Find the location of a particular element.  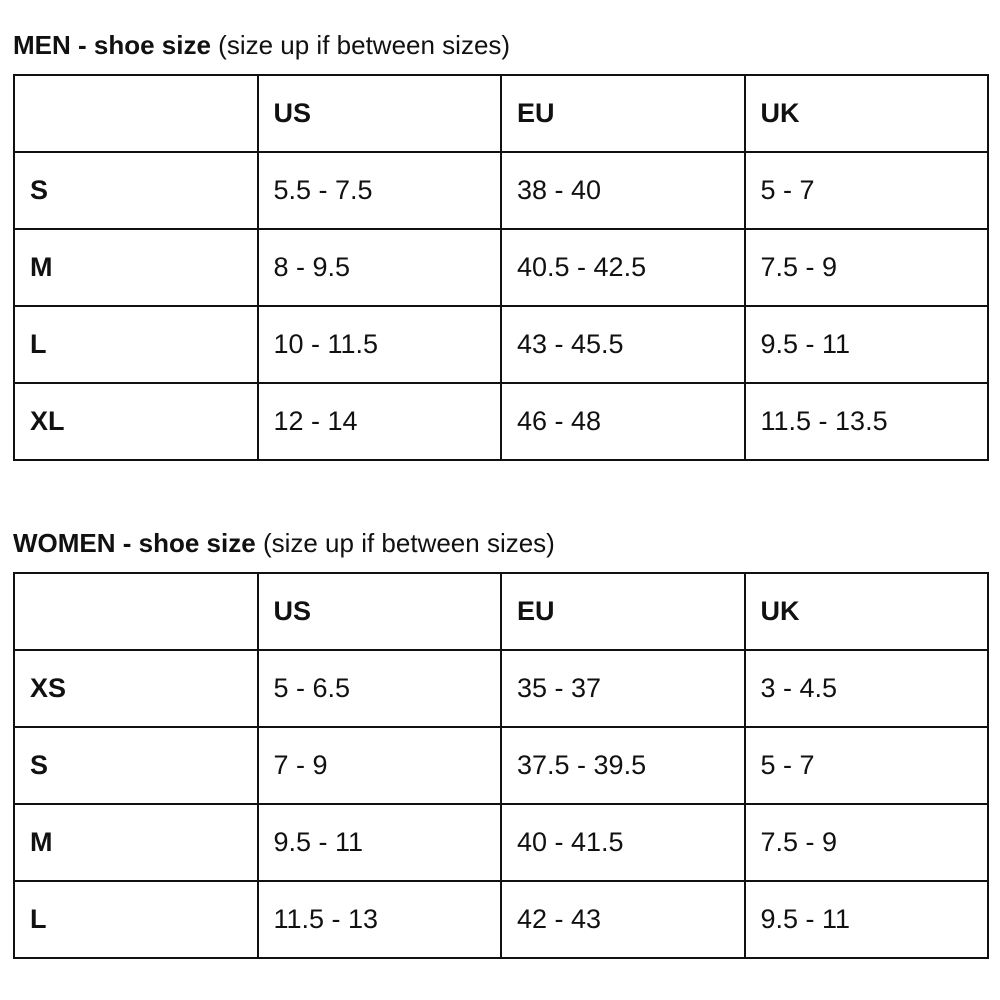

table-row: M 9.5 - 11 40 - 41.5 7.5 - 9 is located at coordinates (501, 842).